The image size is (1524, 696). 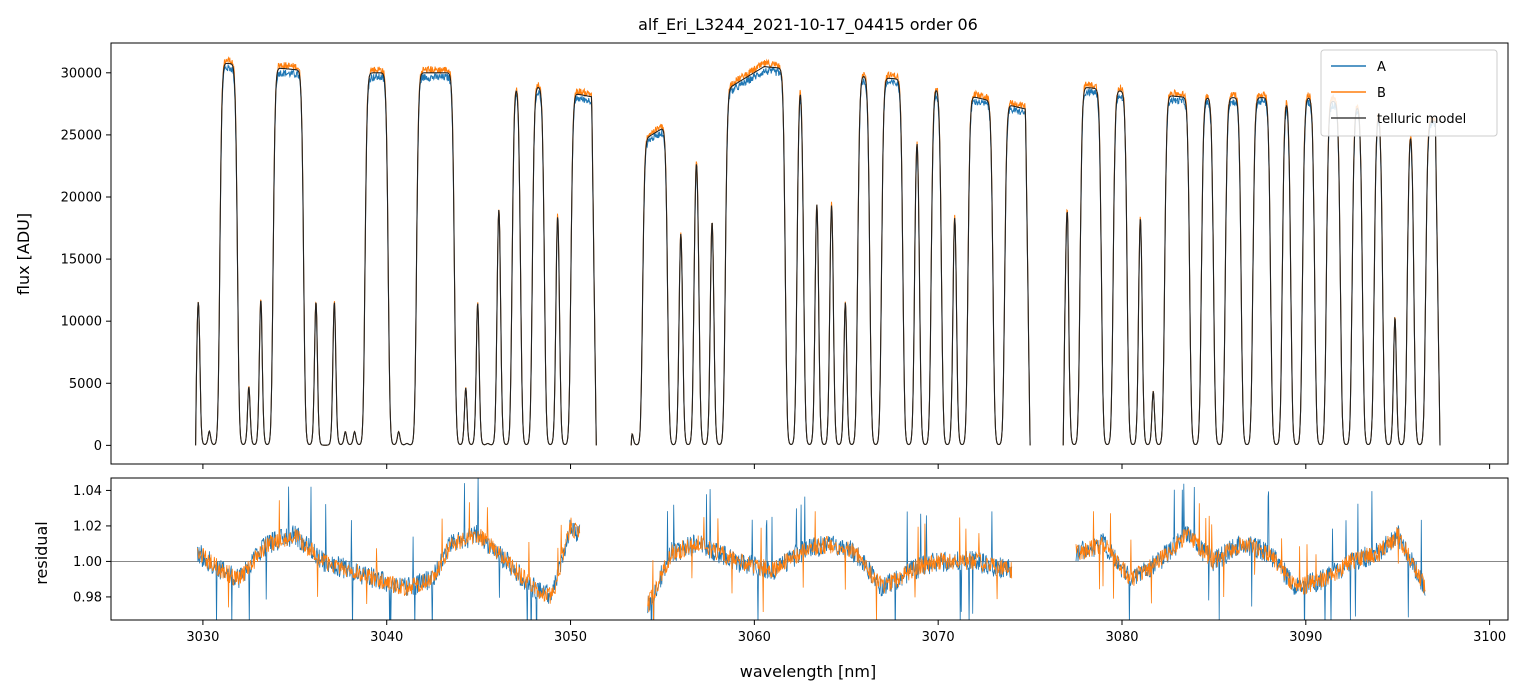 I want to click on x-axis-label-wavelength: wavelength [nm], so click(x=808, y=671).